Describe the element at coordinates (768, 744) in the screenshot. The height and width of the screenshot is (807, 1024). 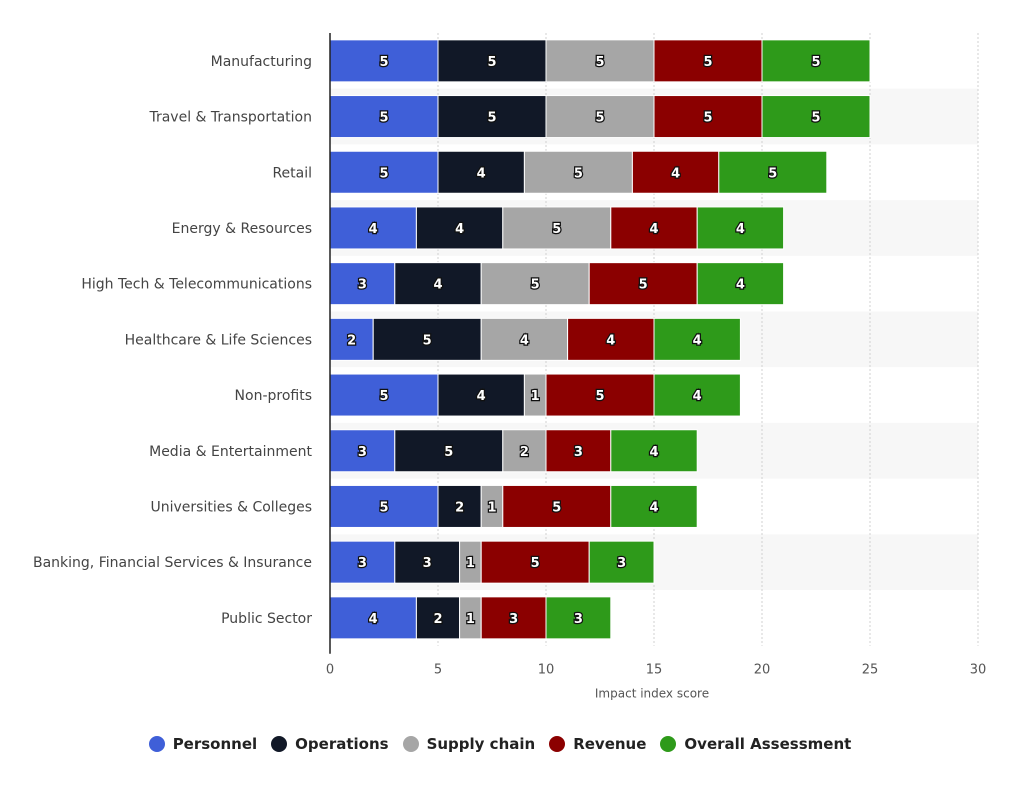
I see `legend-label: Overall Assessment` at that location.